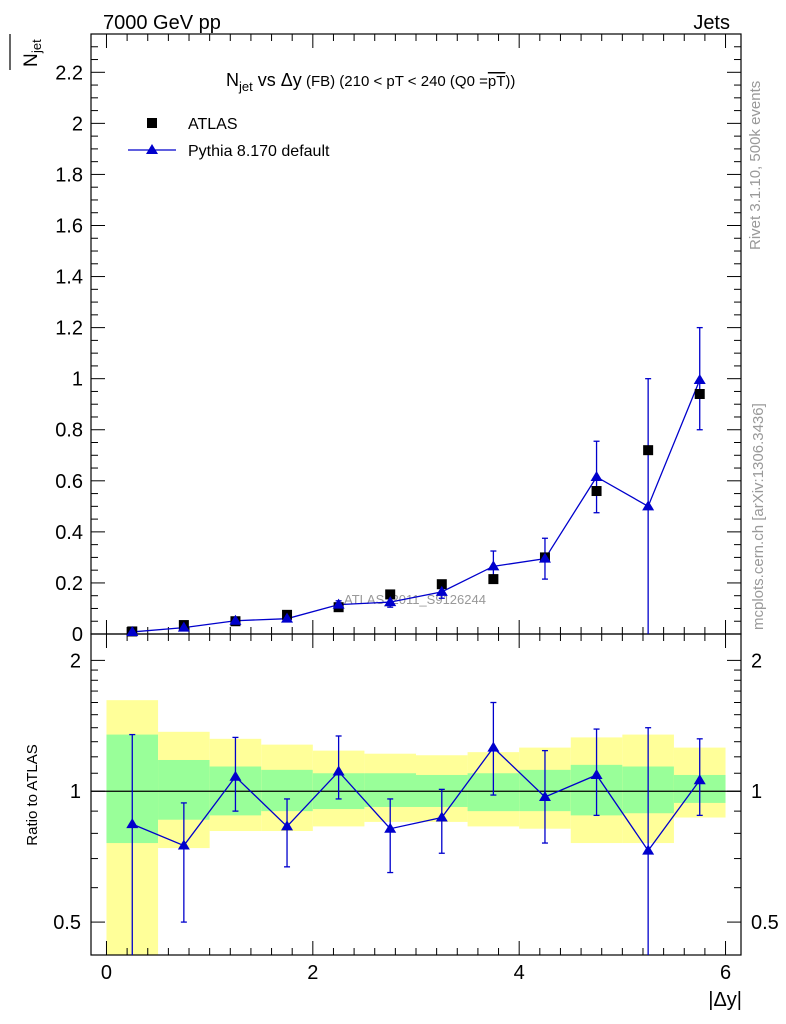  What do you see at coordinates (267, 80) in the screenshot?
I see `title-mid: vs` at bounding box center [267, 80].